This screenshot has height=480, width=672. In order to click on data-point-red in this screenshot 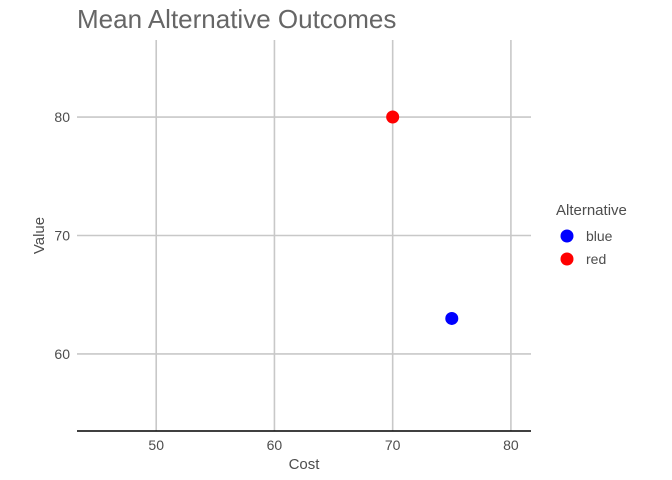, I will do `click(393, 117)`.